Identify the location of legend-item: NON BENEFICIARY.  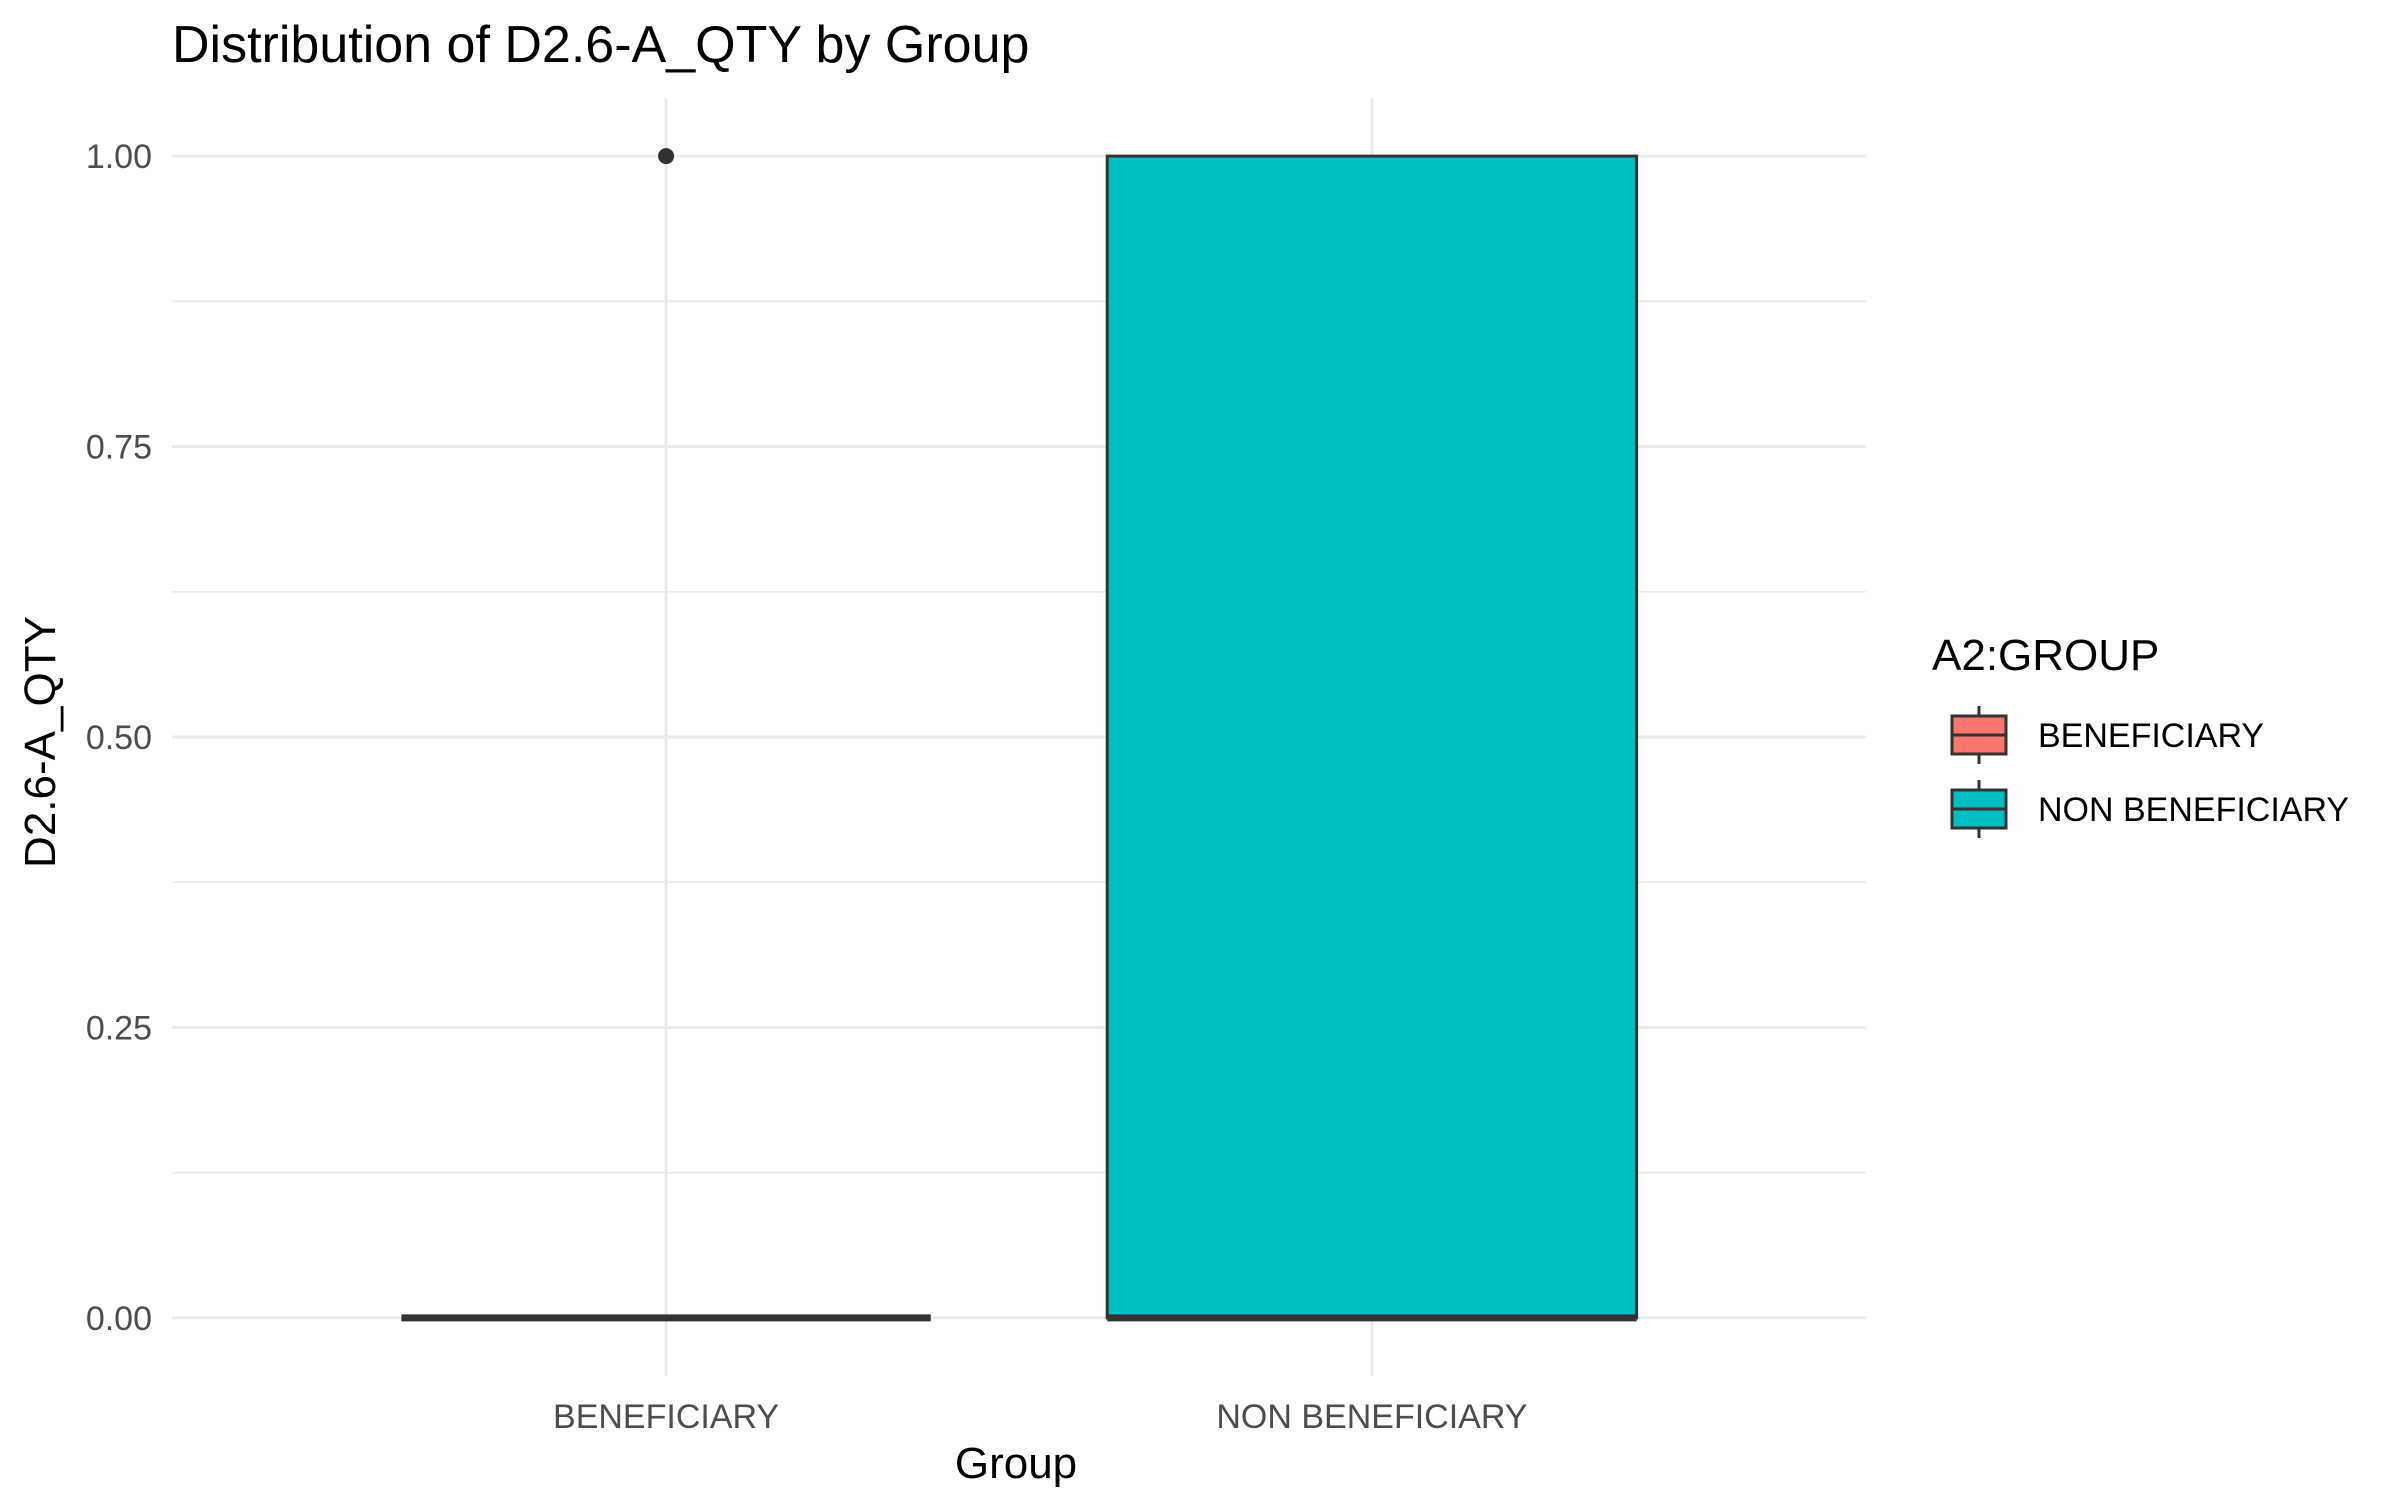
(2149, 809).